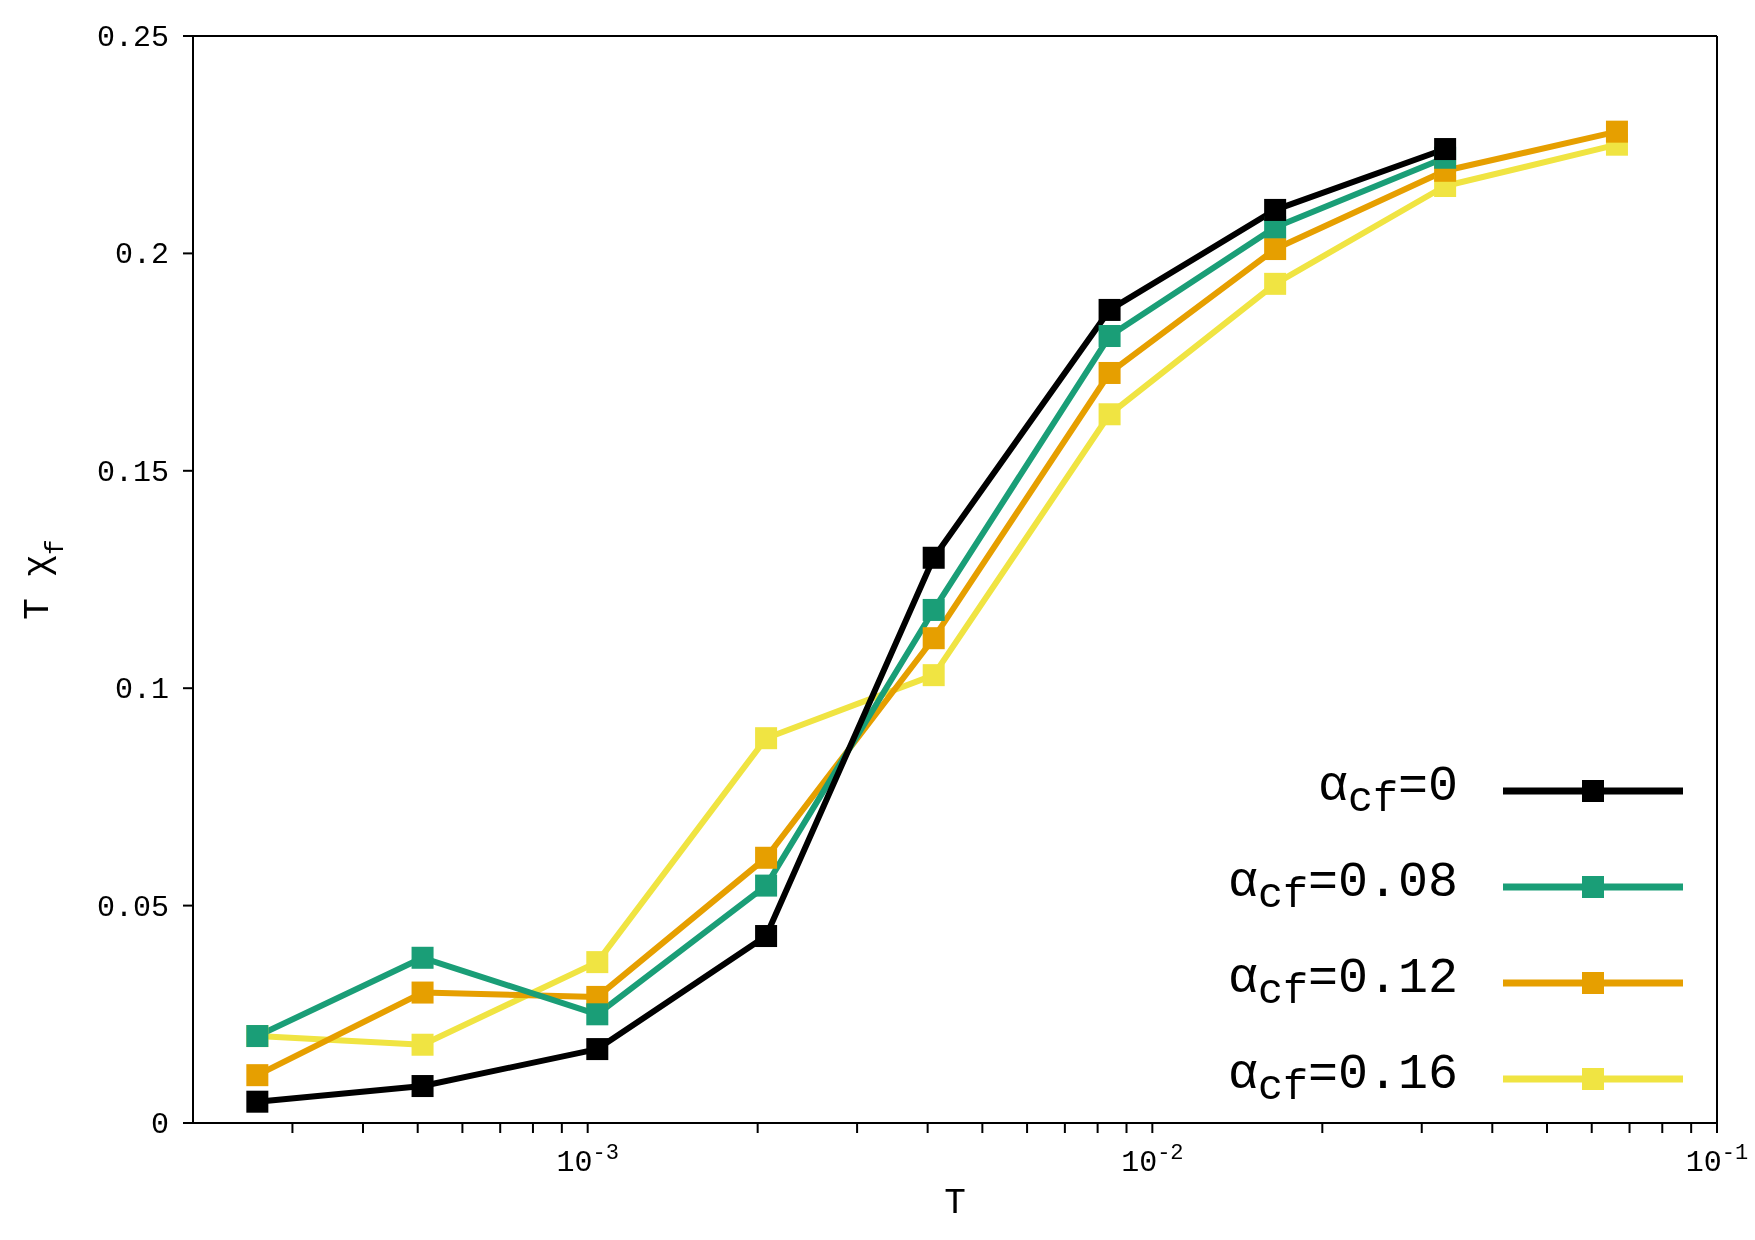  I want to click on y-tick-label: 0.1, so click(141, 690).